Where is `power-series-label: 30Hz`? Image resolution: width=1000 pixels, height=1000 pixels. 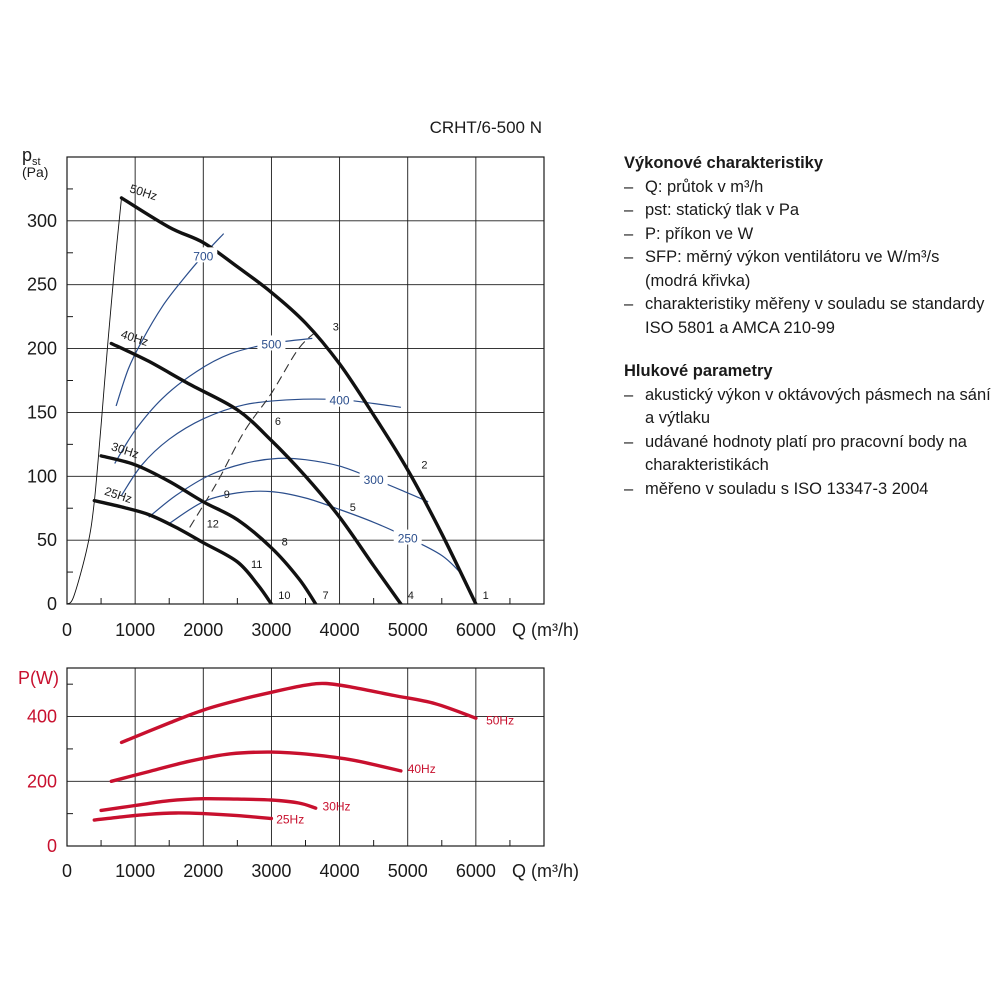
power-series-label: 30Hz is located at coordinates (337, 806).